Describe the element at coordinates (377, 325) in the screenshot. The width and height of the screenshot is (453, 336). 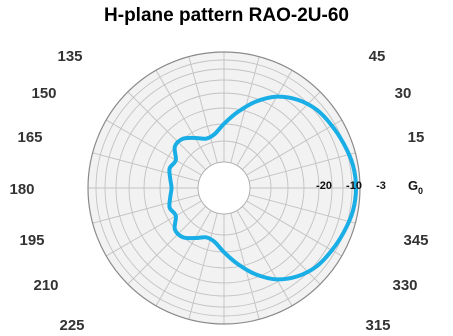
I see `angle-label-315: 315` at that location.